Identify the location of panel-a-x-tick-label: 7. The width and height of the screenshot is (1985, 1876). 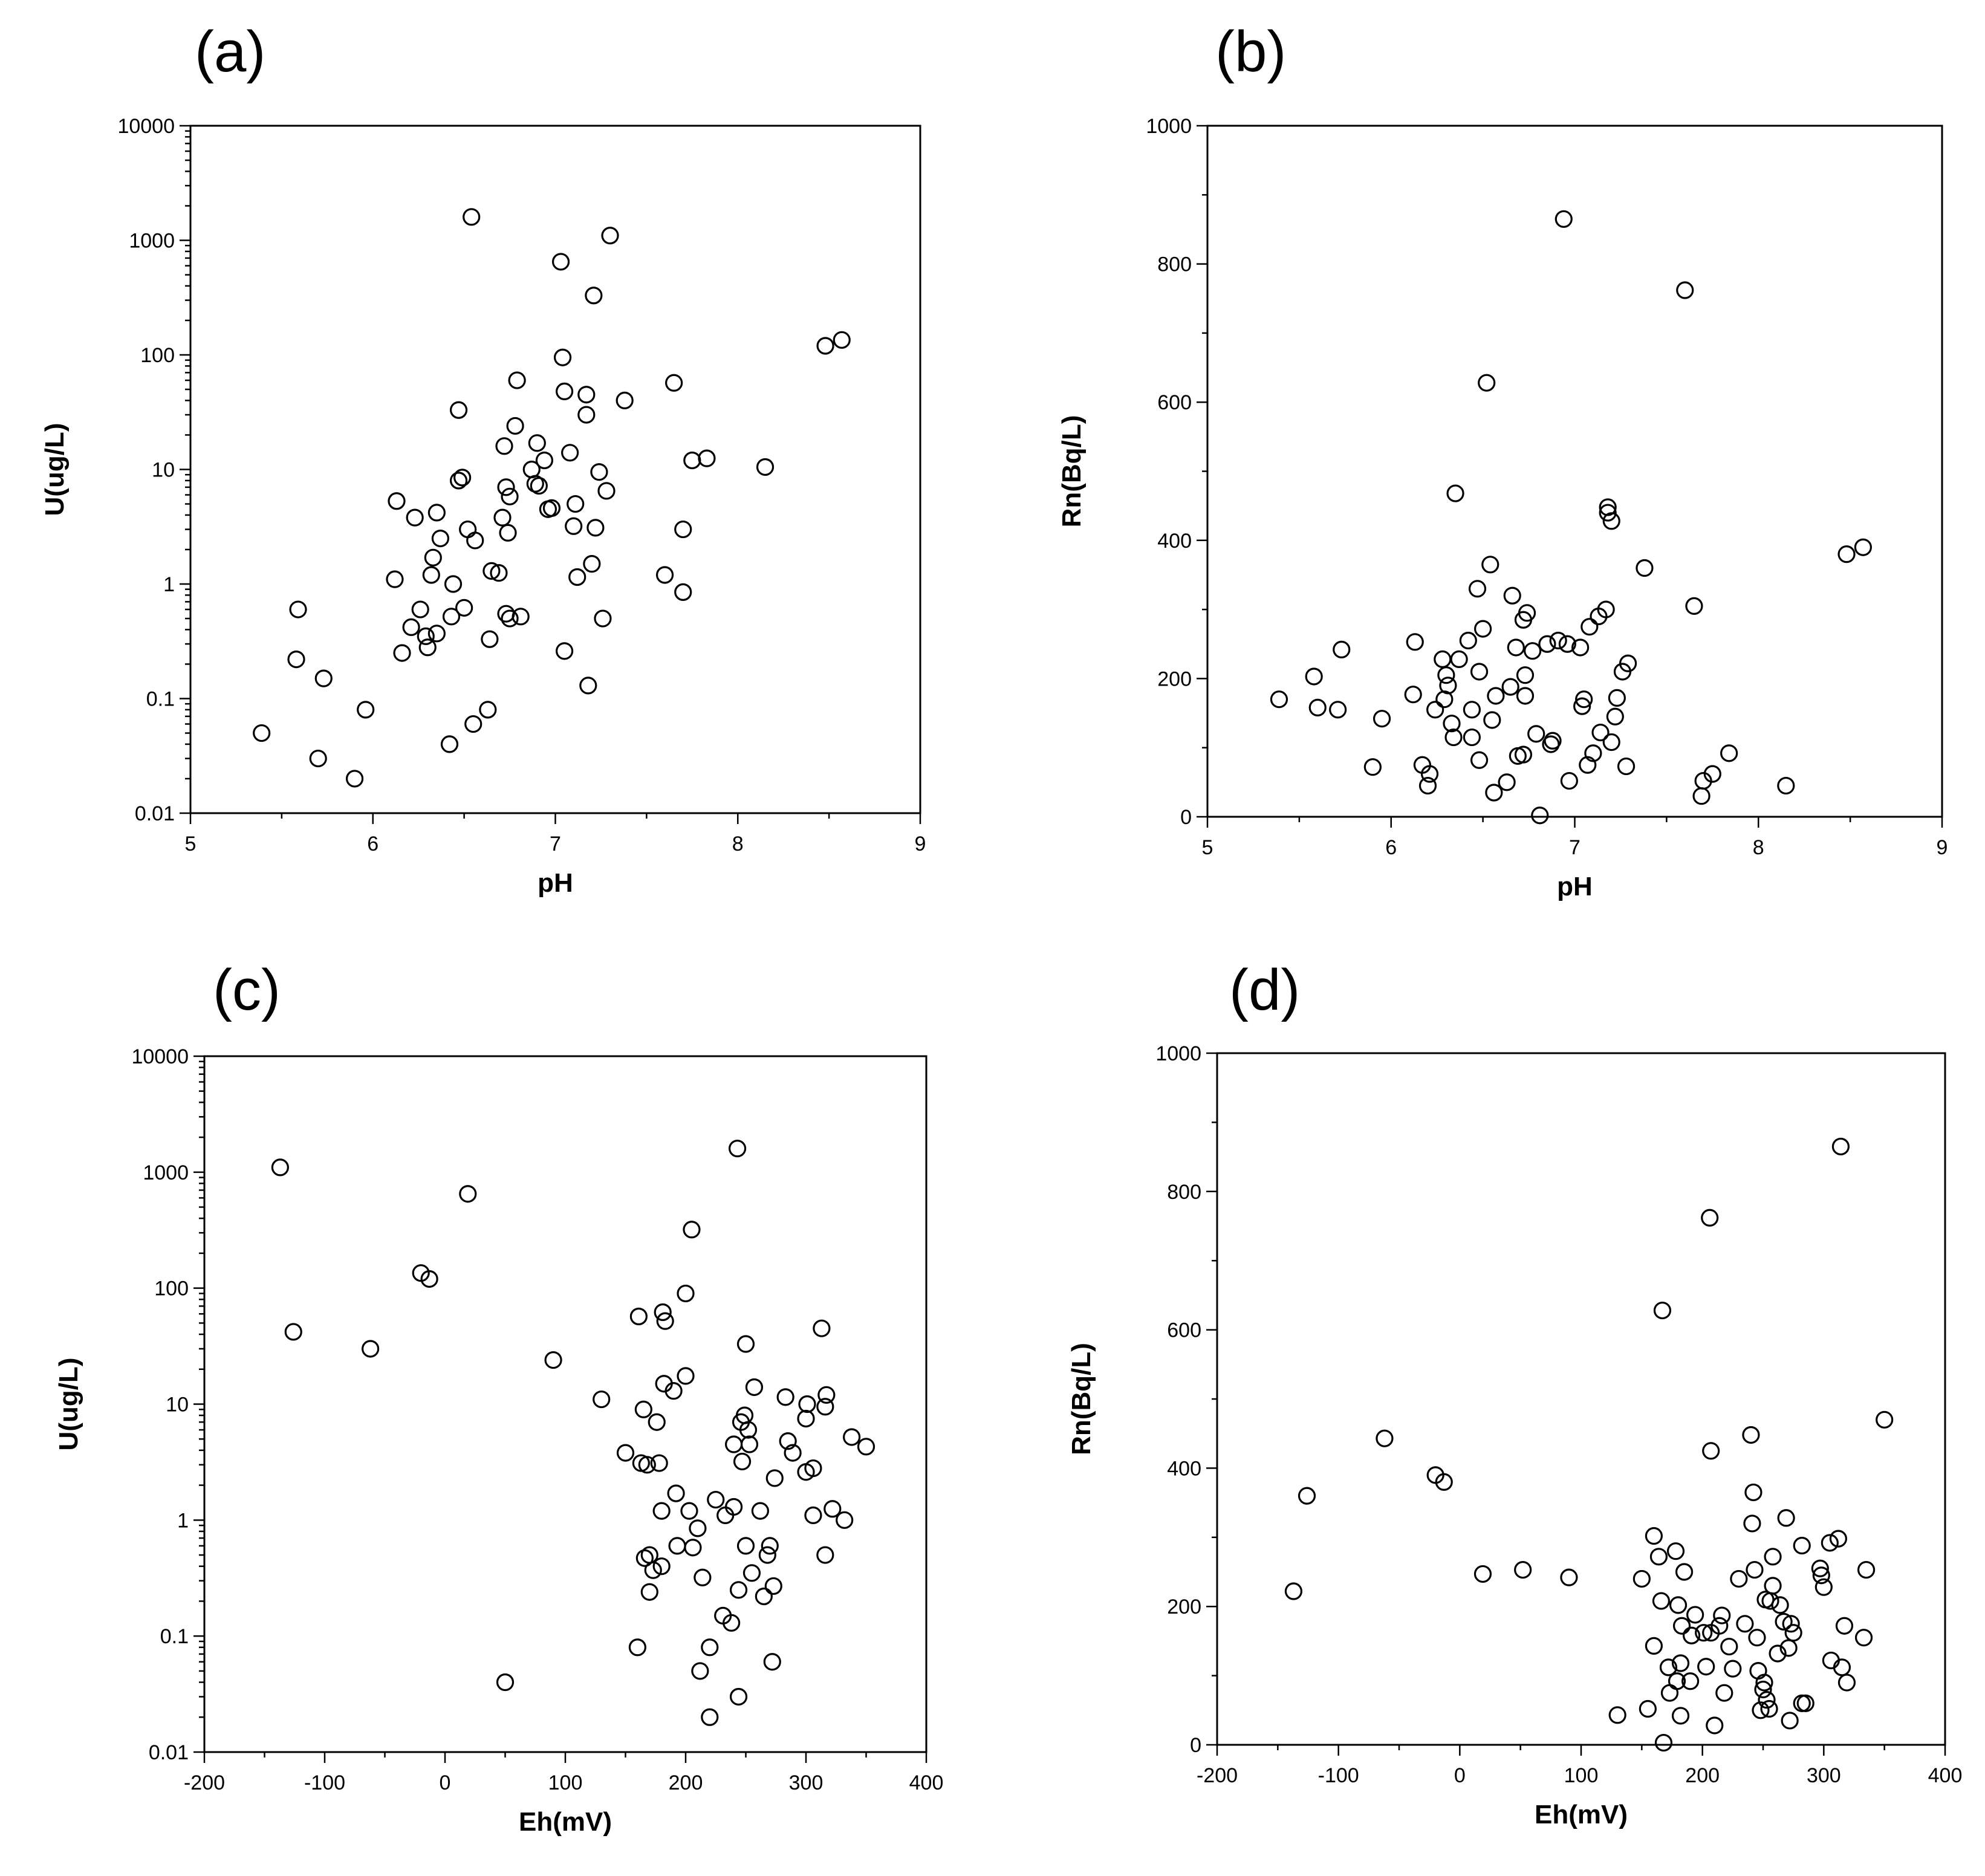
(555, 844).